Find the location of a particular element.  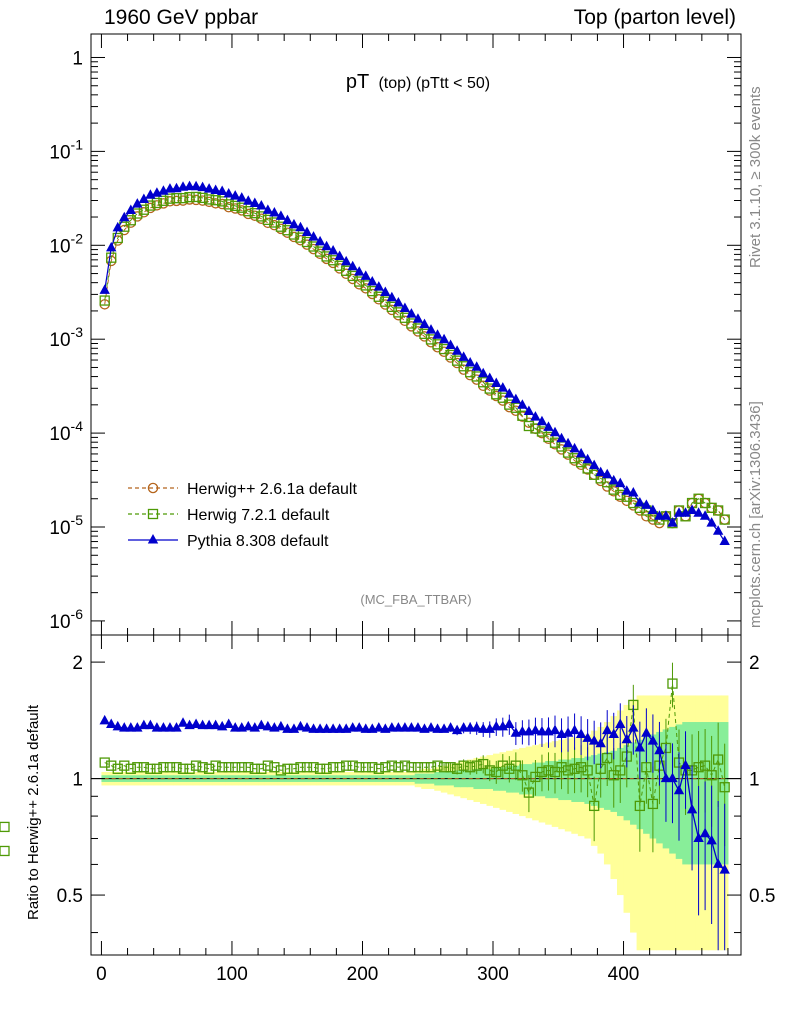

main-y-tick-label: 1 is located at coordinates (77, 58).